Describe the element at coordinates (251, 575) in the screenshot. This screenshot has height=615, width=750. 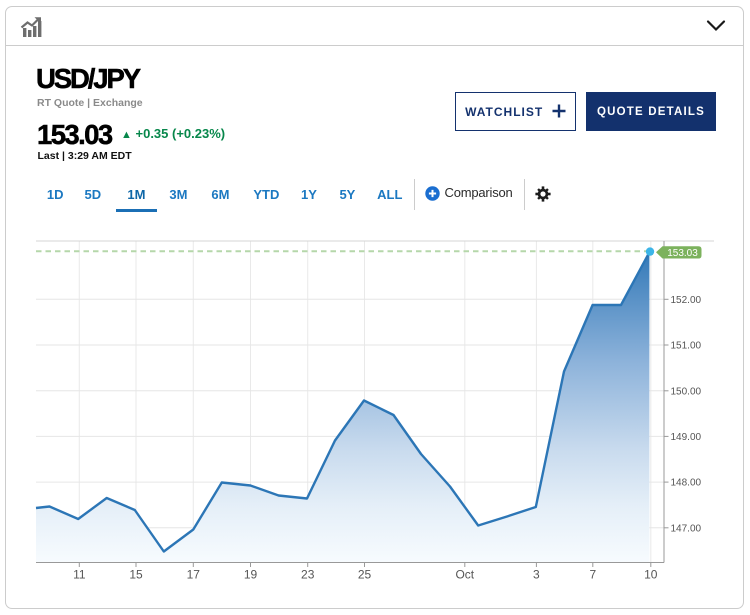
I see `svg-text: 19` at that location.